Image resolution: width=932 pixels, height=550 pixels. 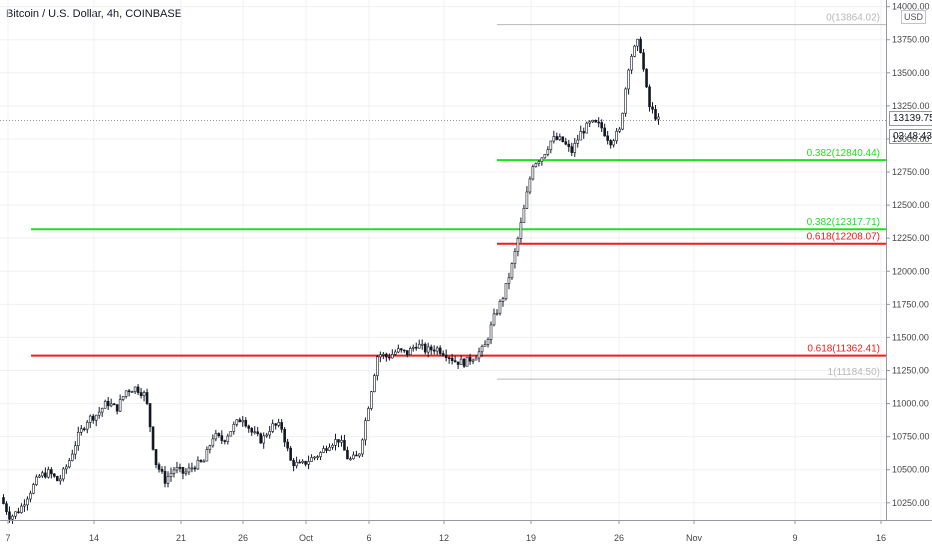 What do you see at coordinates (911, 271) in the screenshot?
I see `y-tick-label: 12000.00` at bounding box center [911, 271].